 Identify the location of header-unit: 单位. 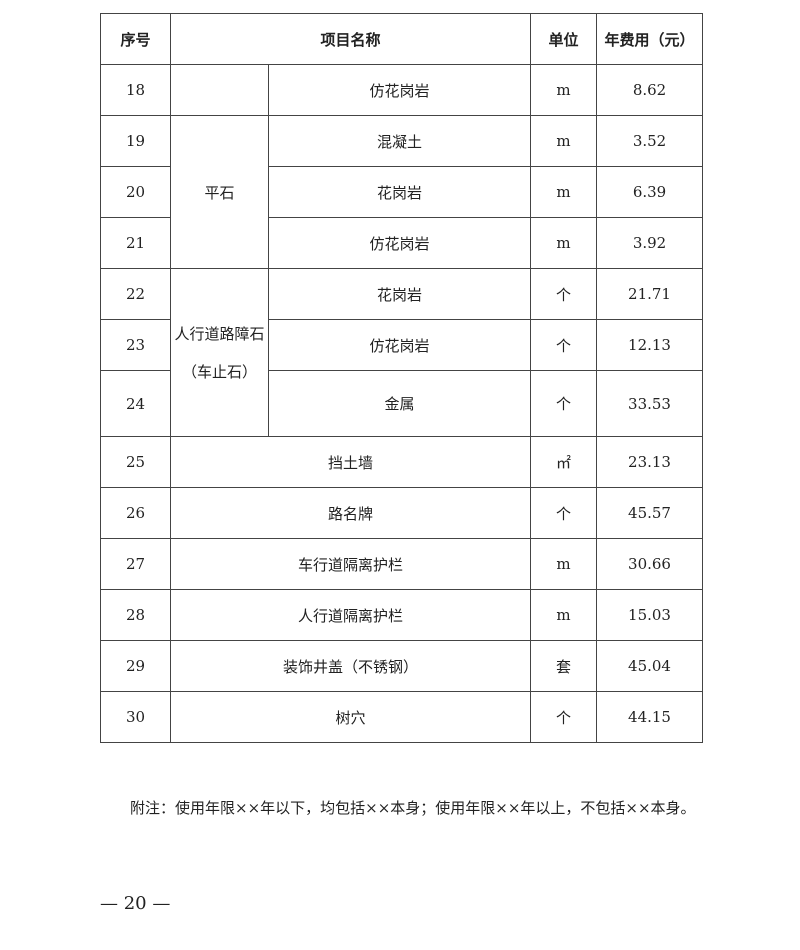
(564, 39).